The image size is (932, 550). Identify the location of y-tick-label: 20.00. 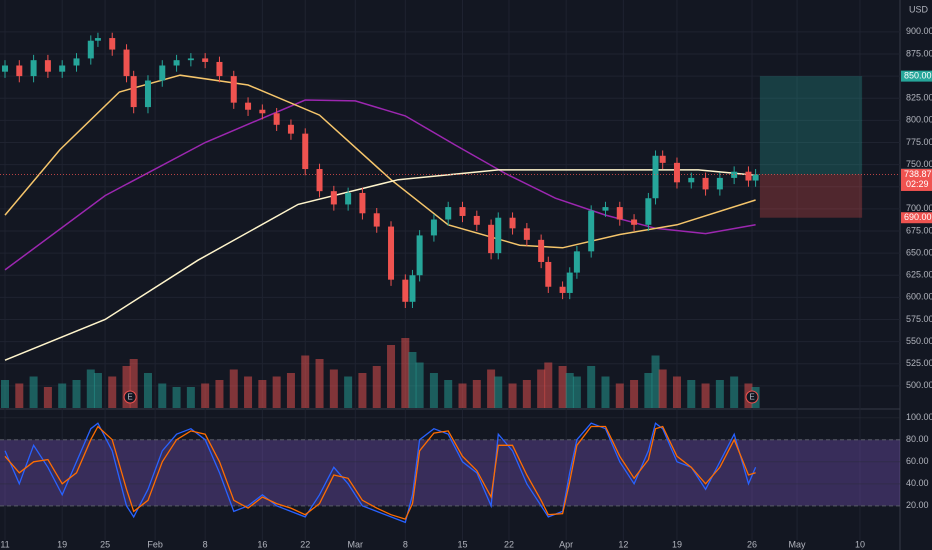
(917, 505).